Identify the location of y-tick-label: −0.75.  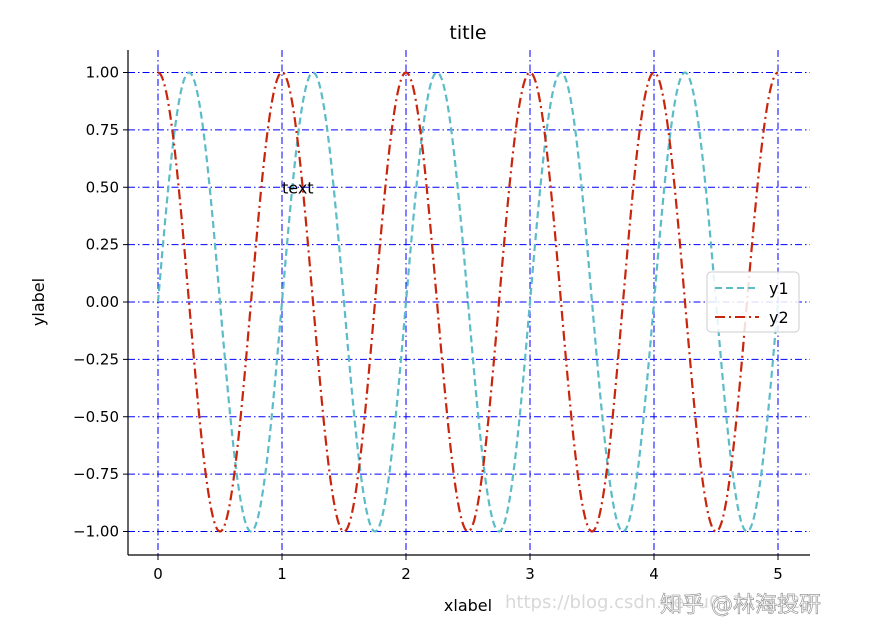
(96, 474).